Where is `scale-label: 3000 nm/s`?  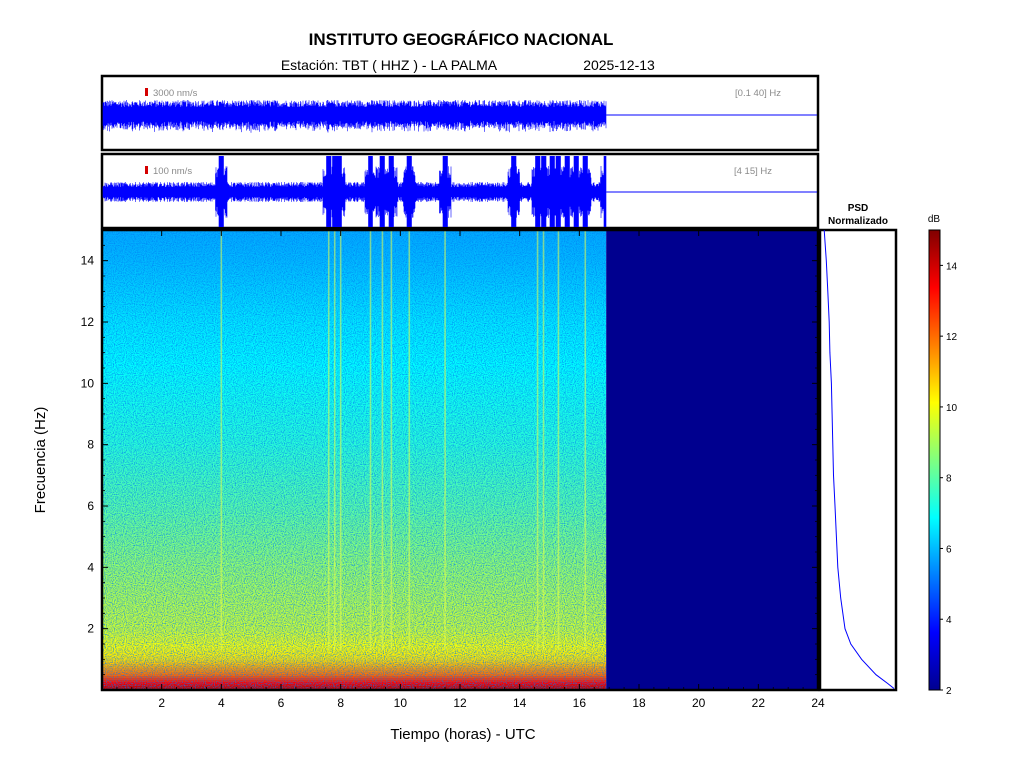 scale-label: 3000 nm/s is located at coordinates (175, 93).